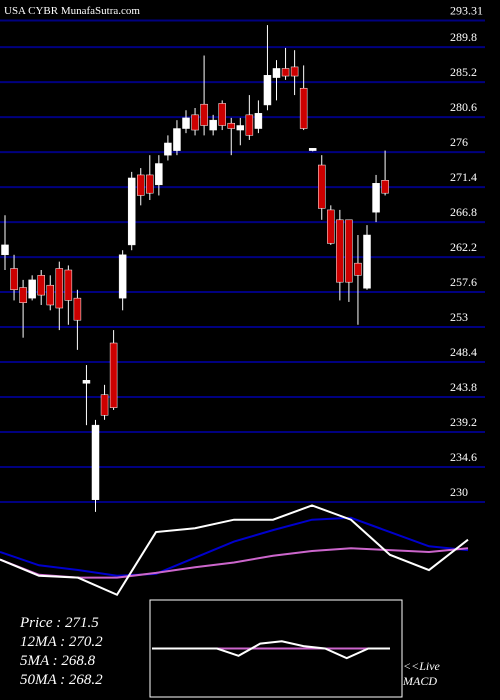 The height and width of the screenshot is (700, 500). I want to click on y-tick-label: 280.6, so click(463, 107).